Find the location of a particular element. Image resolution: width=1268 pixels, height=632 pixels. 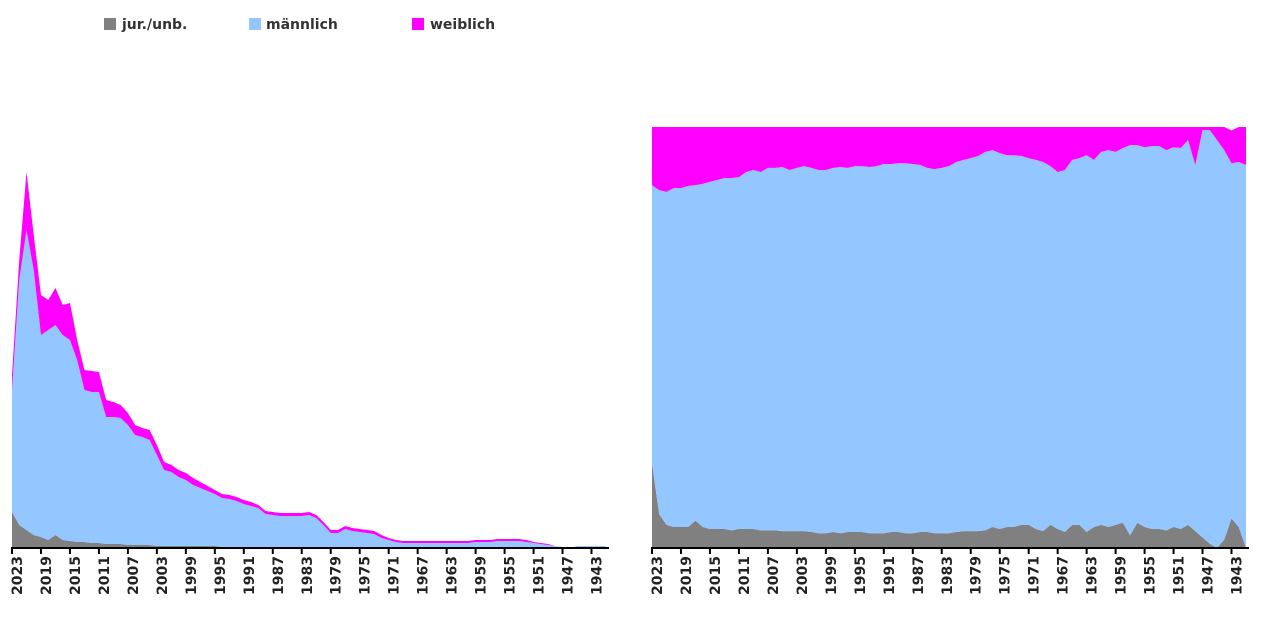

legend-label: weiblich is located at coordinates (462, 25).